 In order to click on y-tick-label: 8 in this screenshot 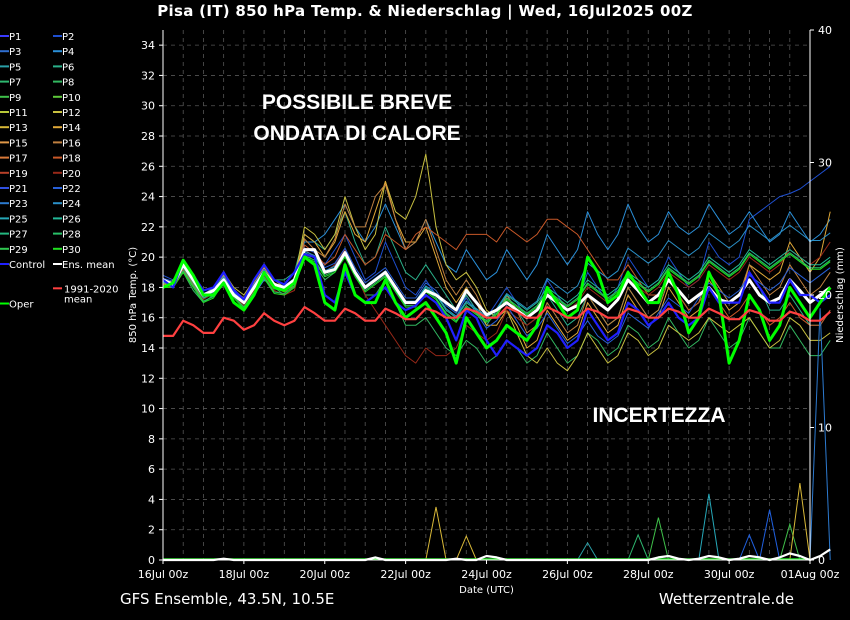, I will do `click(151, 439)`.